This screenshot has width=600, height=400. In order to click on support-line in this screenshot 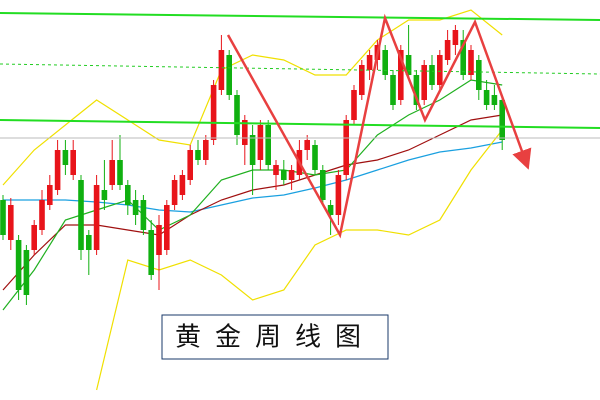, I will do `click(300, 124)`.